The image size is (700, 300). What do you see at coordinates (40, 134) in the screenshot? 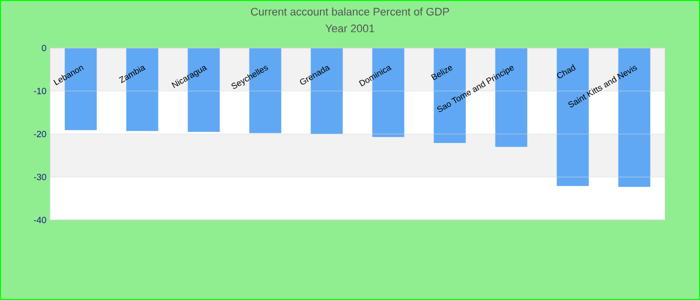
I see `y-tick-label: -20` at bounding box center [40, 134].